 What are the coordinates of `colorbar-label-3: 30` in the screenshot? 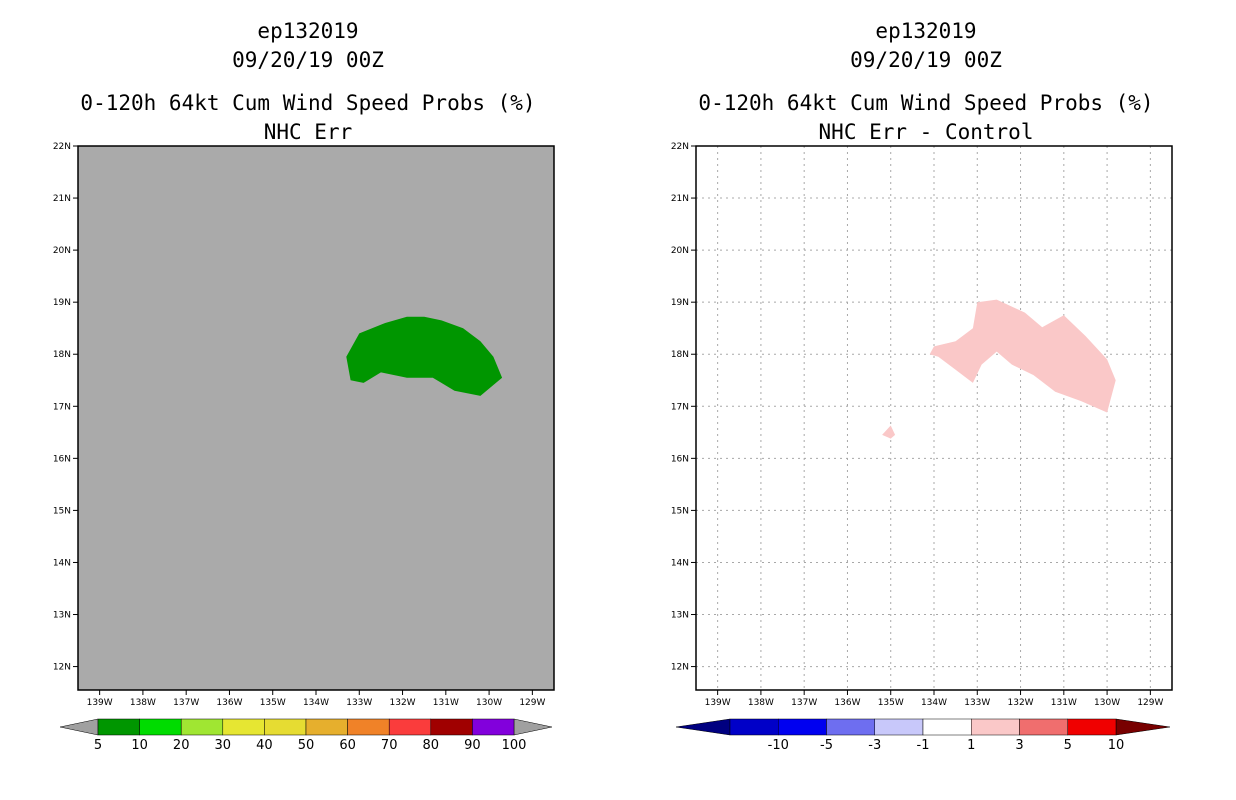 It's located at (223, 745).